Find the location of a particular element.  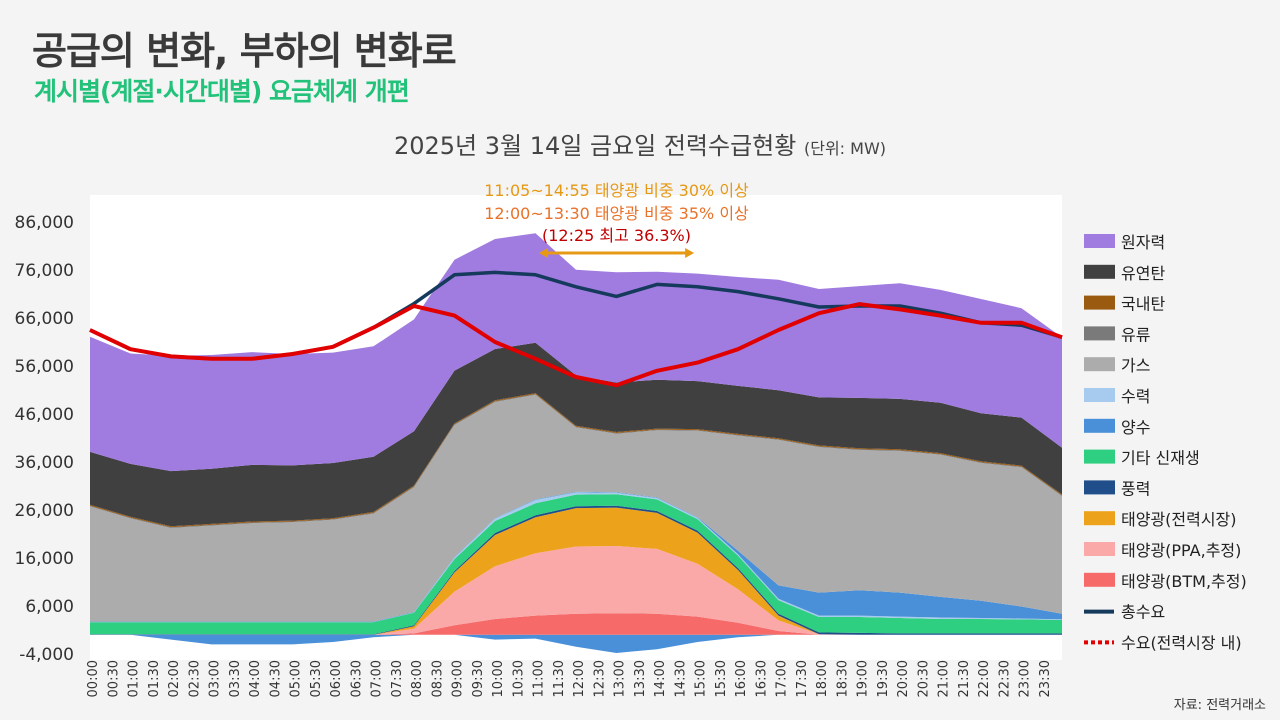

annotation-arrow-head-right is located at coordinates (690, 253).